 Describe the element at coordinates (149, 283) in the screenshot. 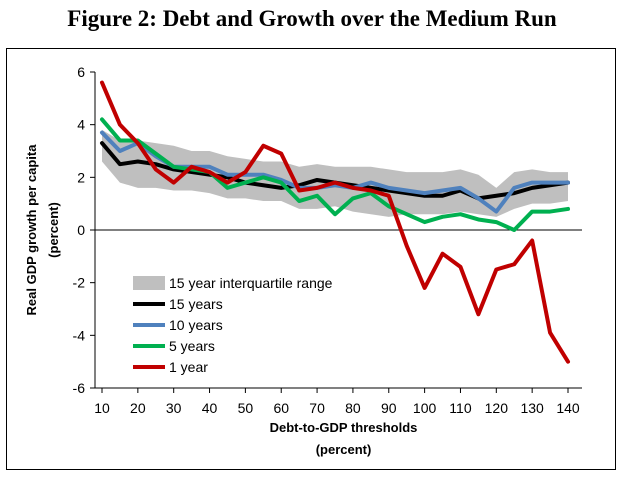

I see `legend-swatch-band` at that location.